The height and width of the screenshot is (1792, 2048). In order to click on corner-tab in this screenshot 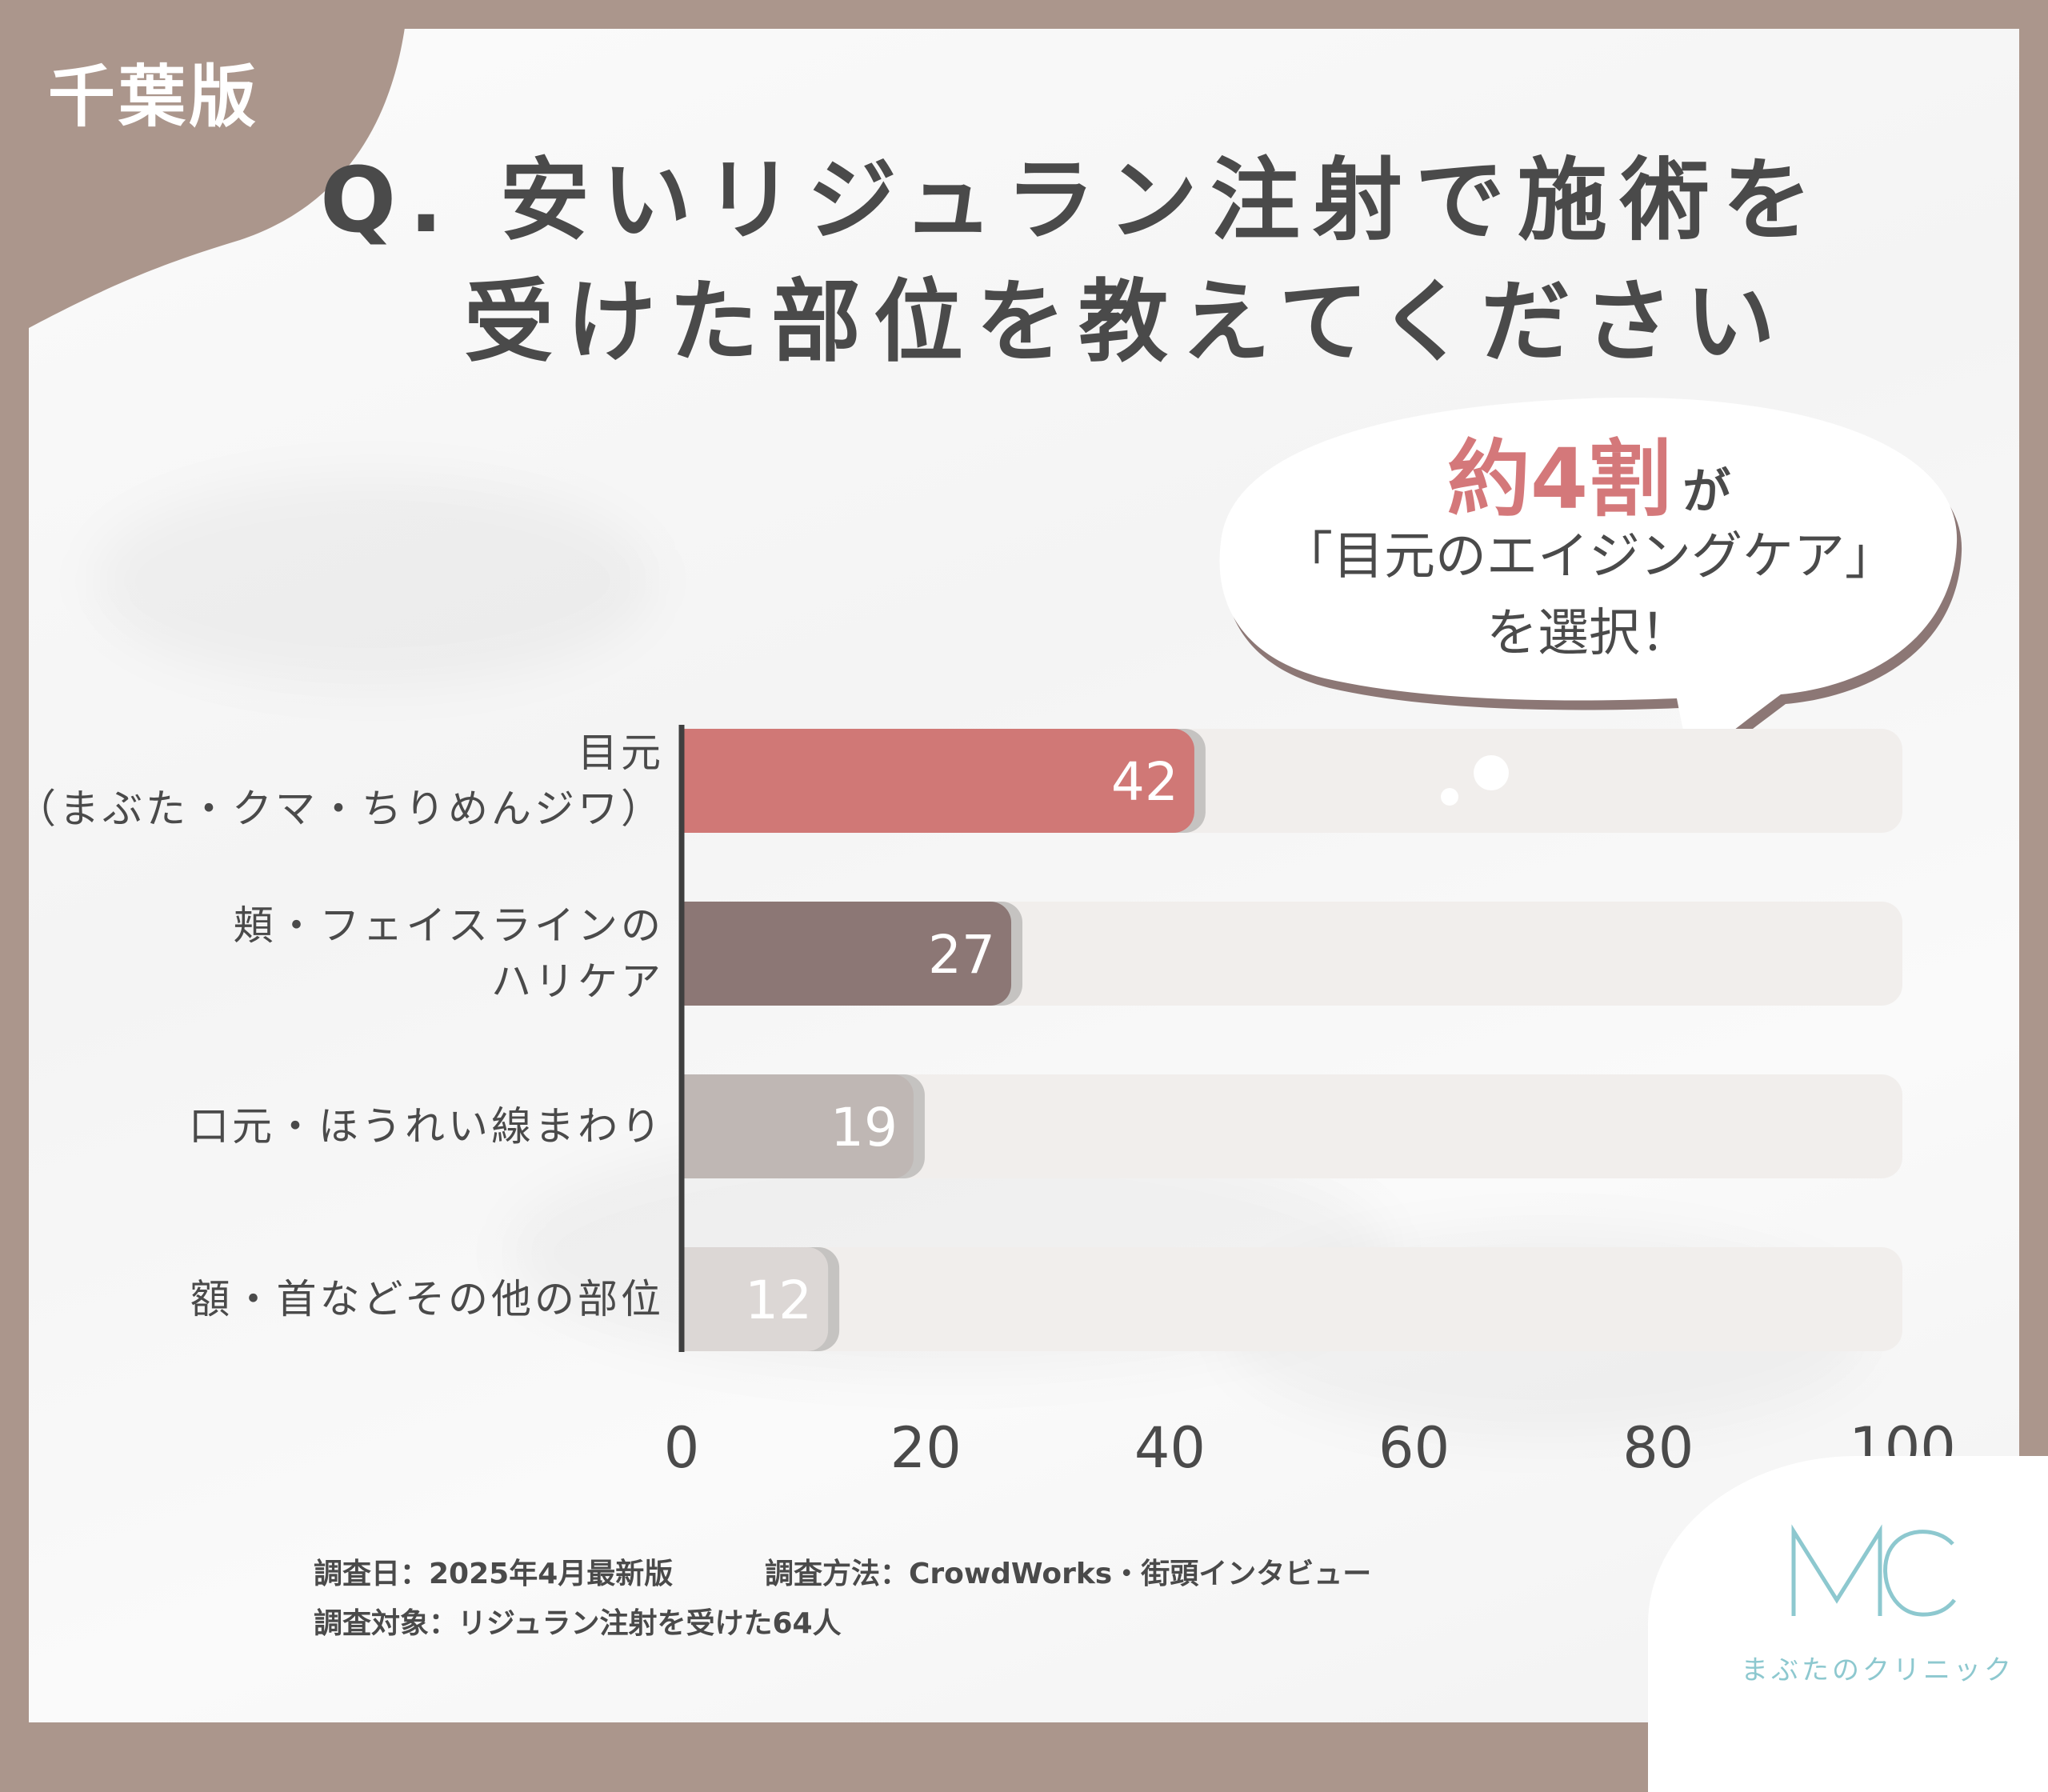, I will do `click(204, 168)`.